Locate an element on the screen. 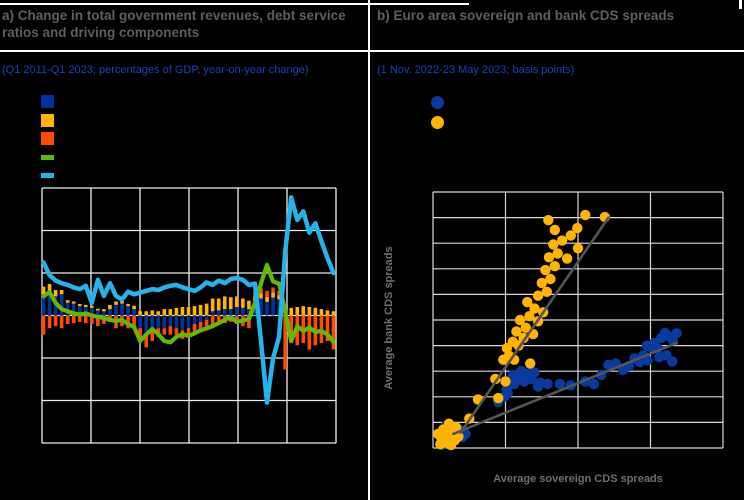 The image size is (744, 500). panel-b-subtitle: (1 Nov. 2022-23 May 2023; basis points) is located at coordinates (476, 70).